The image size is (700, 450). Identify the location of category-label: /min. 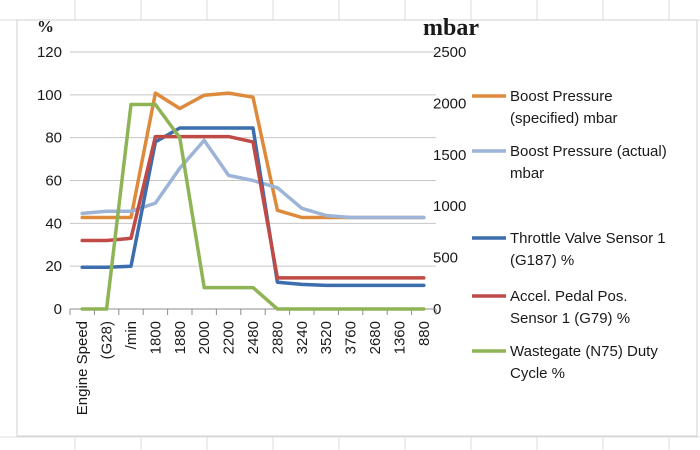
(131, 335).